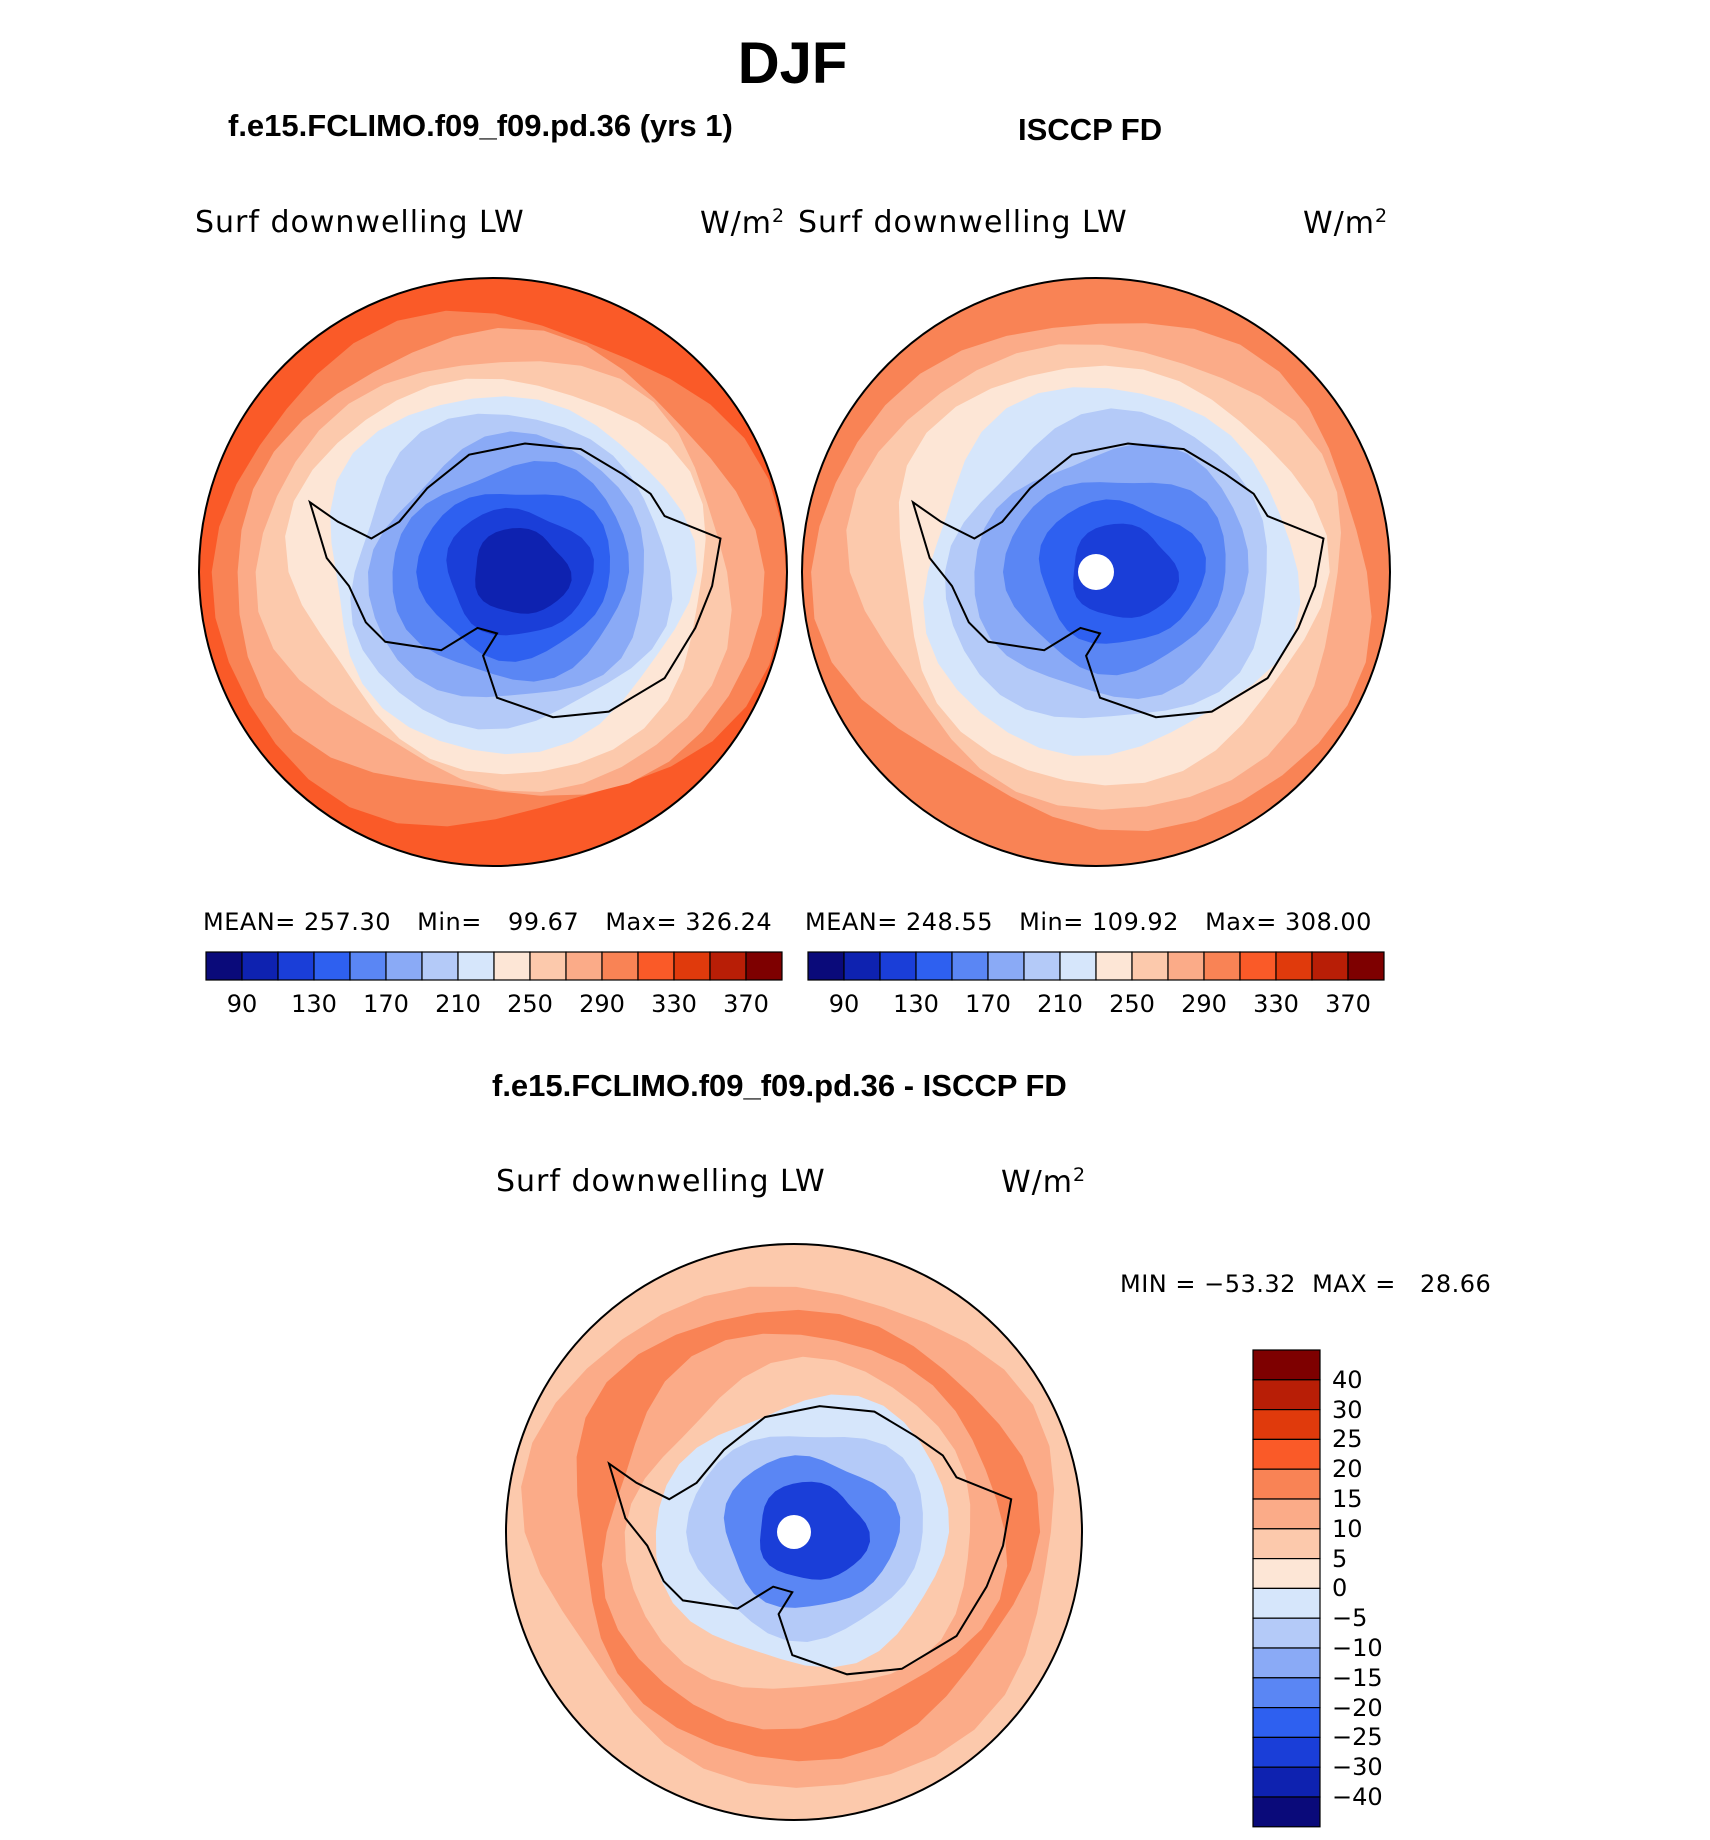 This screenshot has width=1710, height=1840. What do you see at coordinates (1347, 1528) in the screenshot?
I see `diff-colorbar-tick: 10` at bounding box center [1347, 1528].